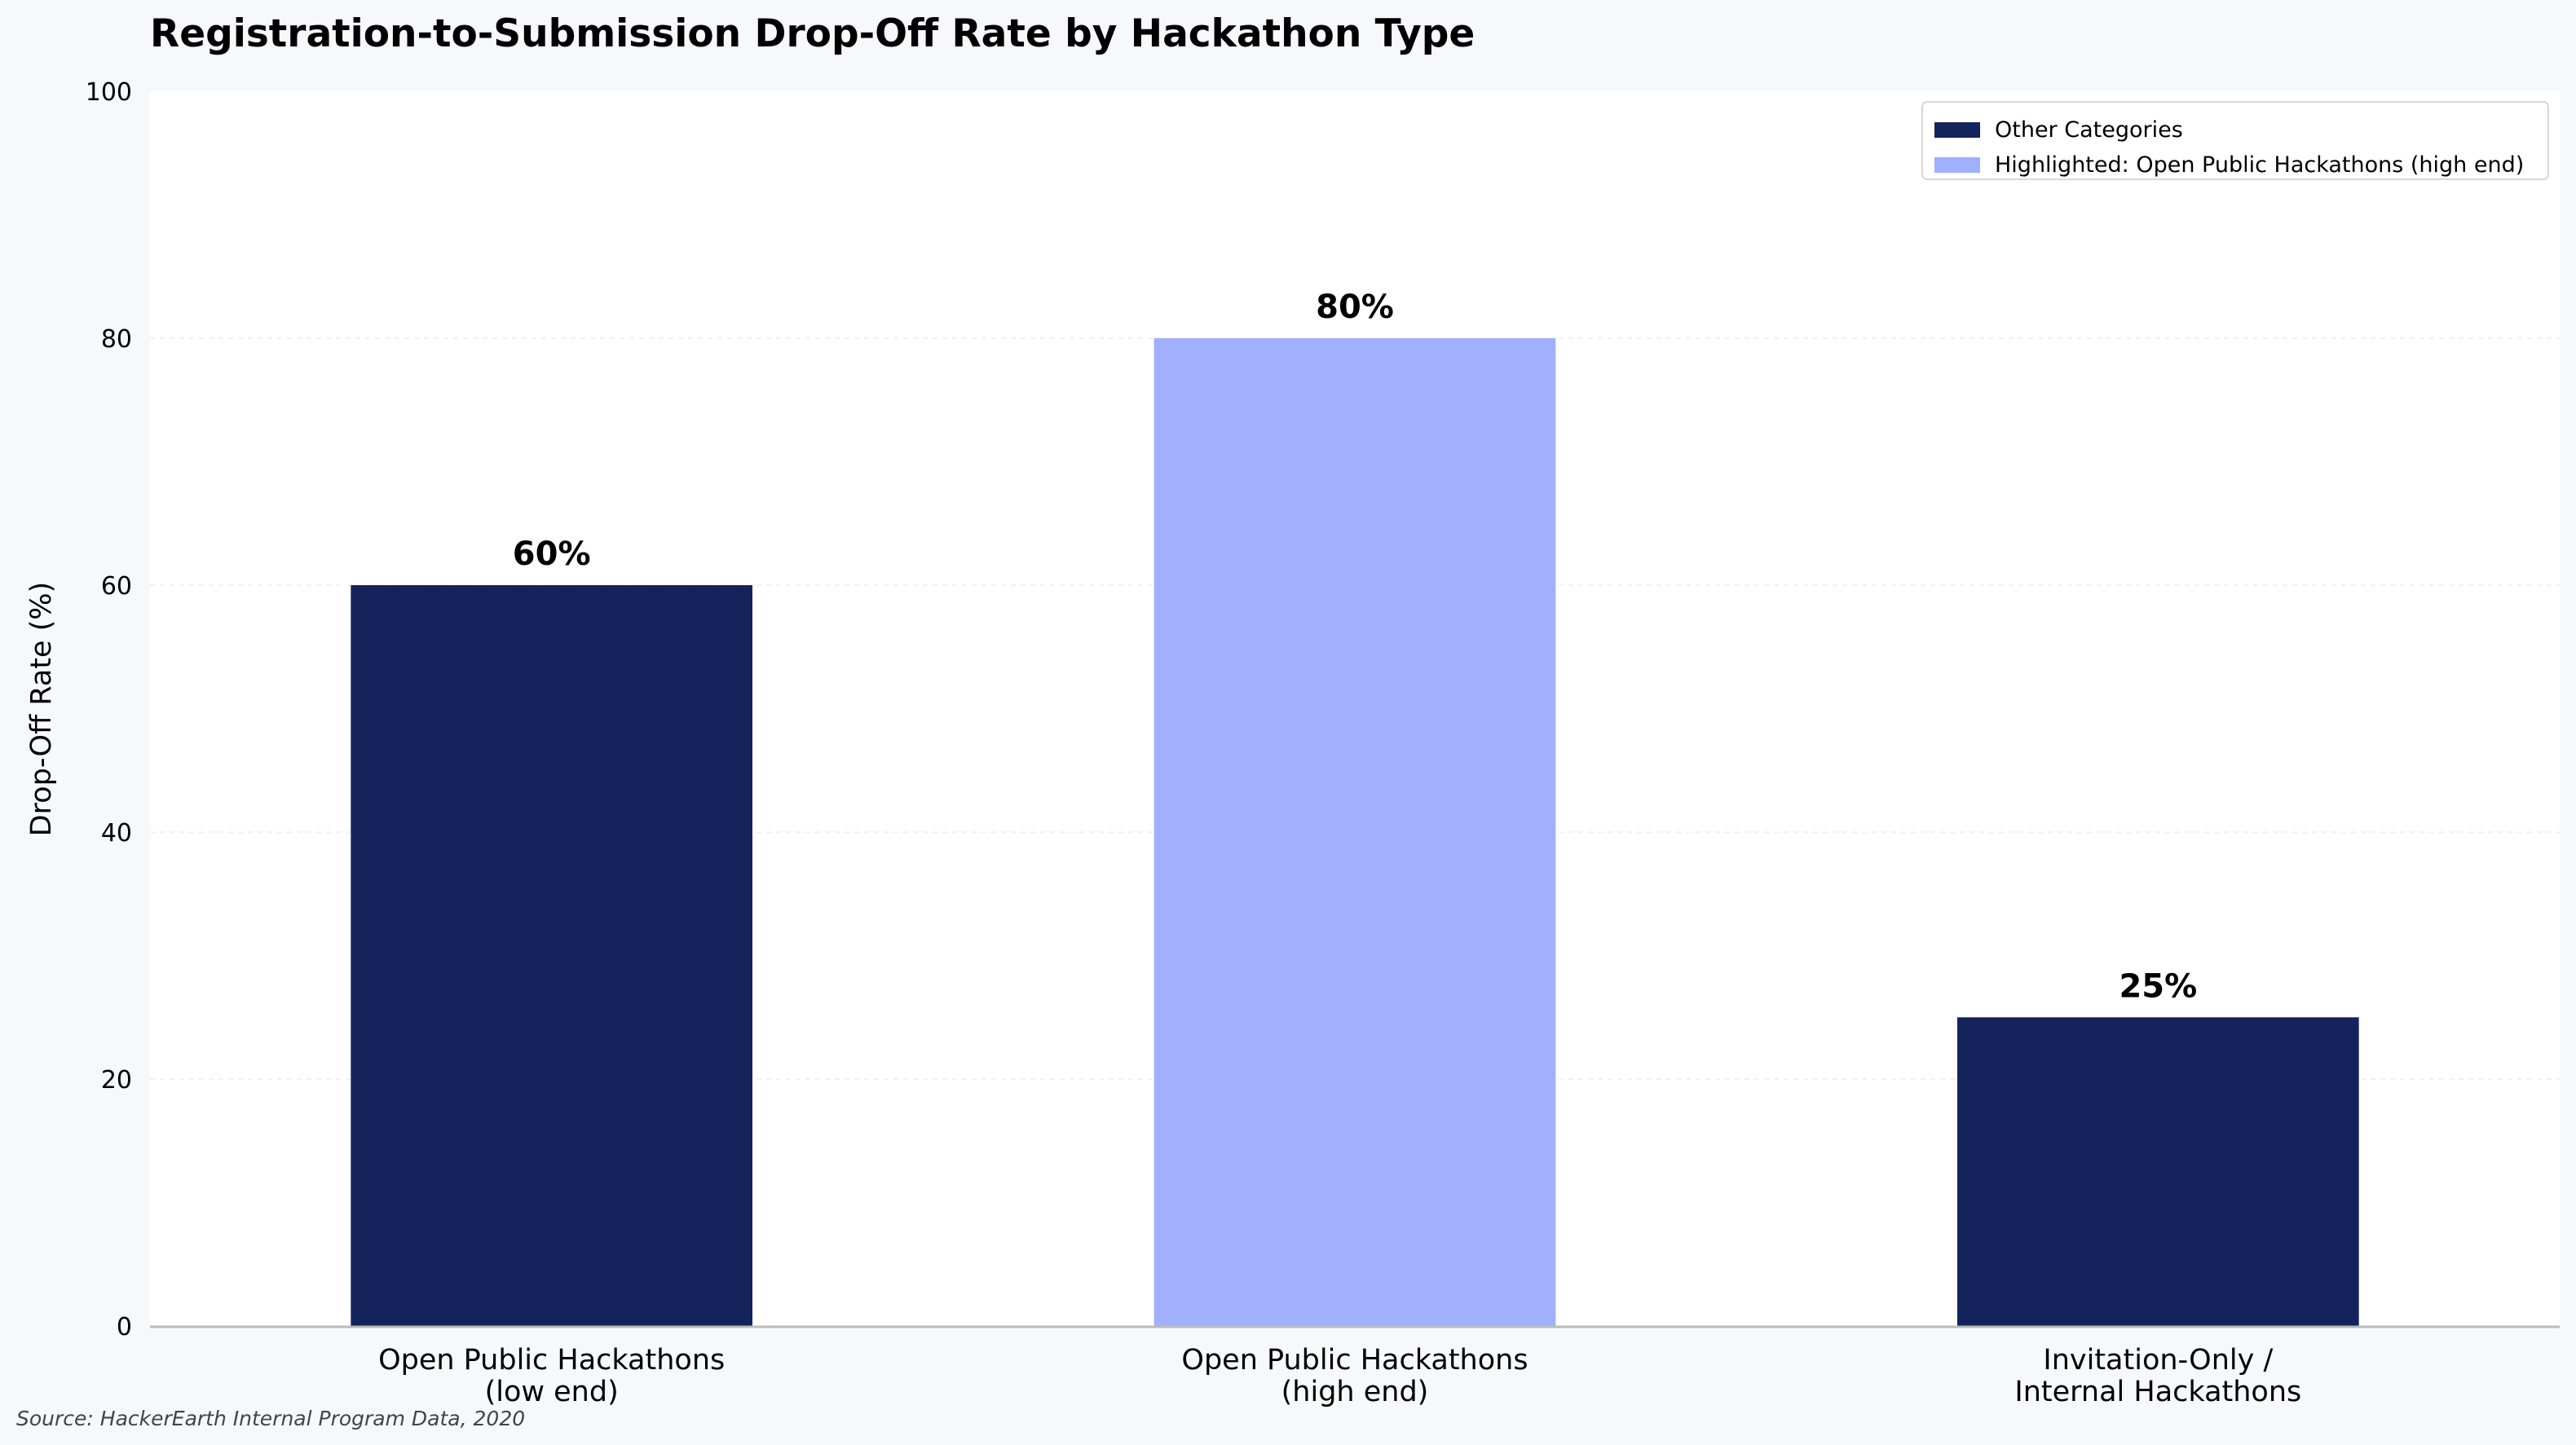  Describe the element at coordinates (116, 1080) in the screenshot. I see `y-tick-label: 20` at that location.